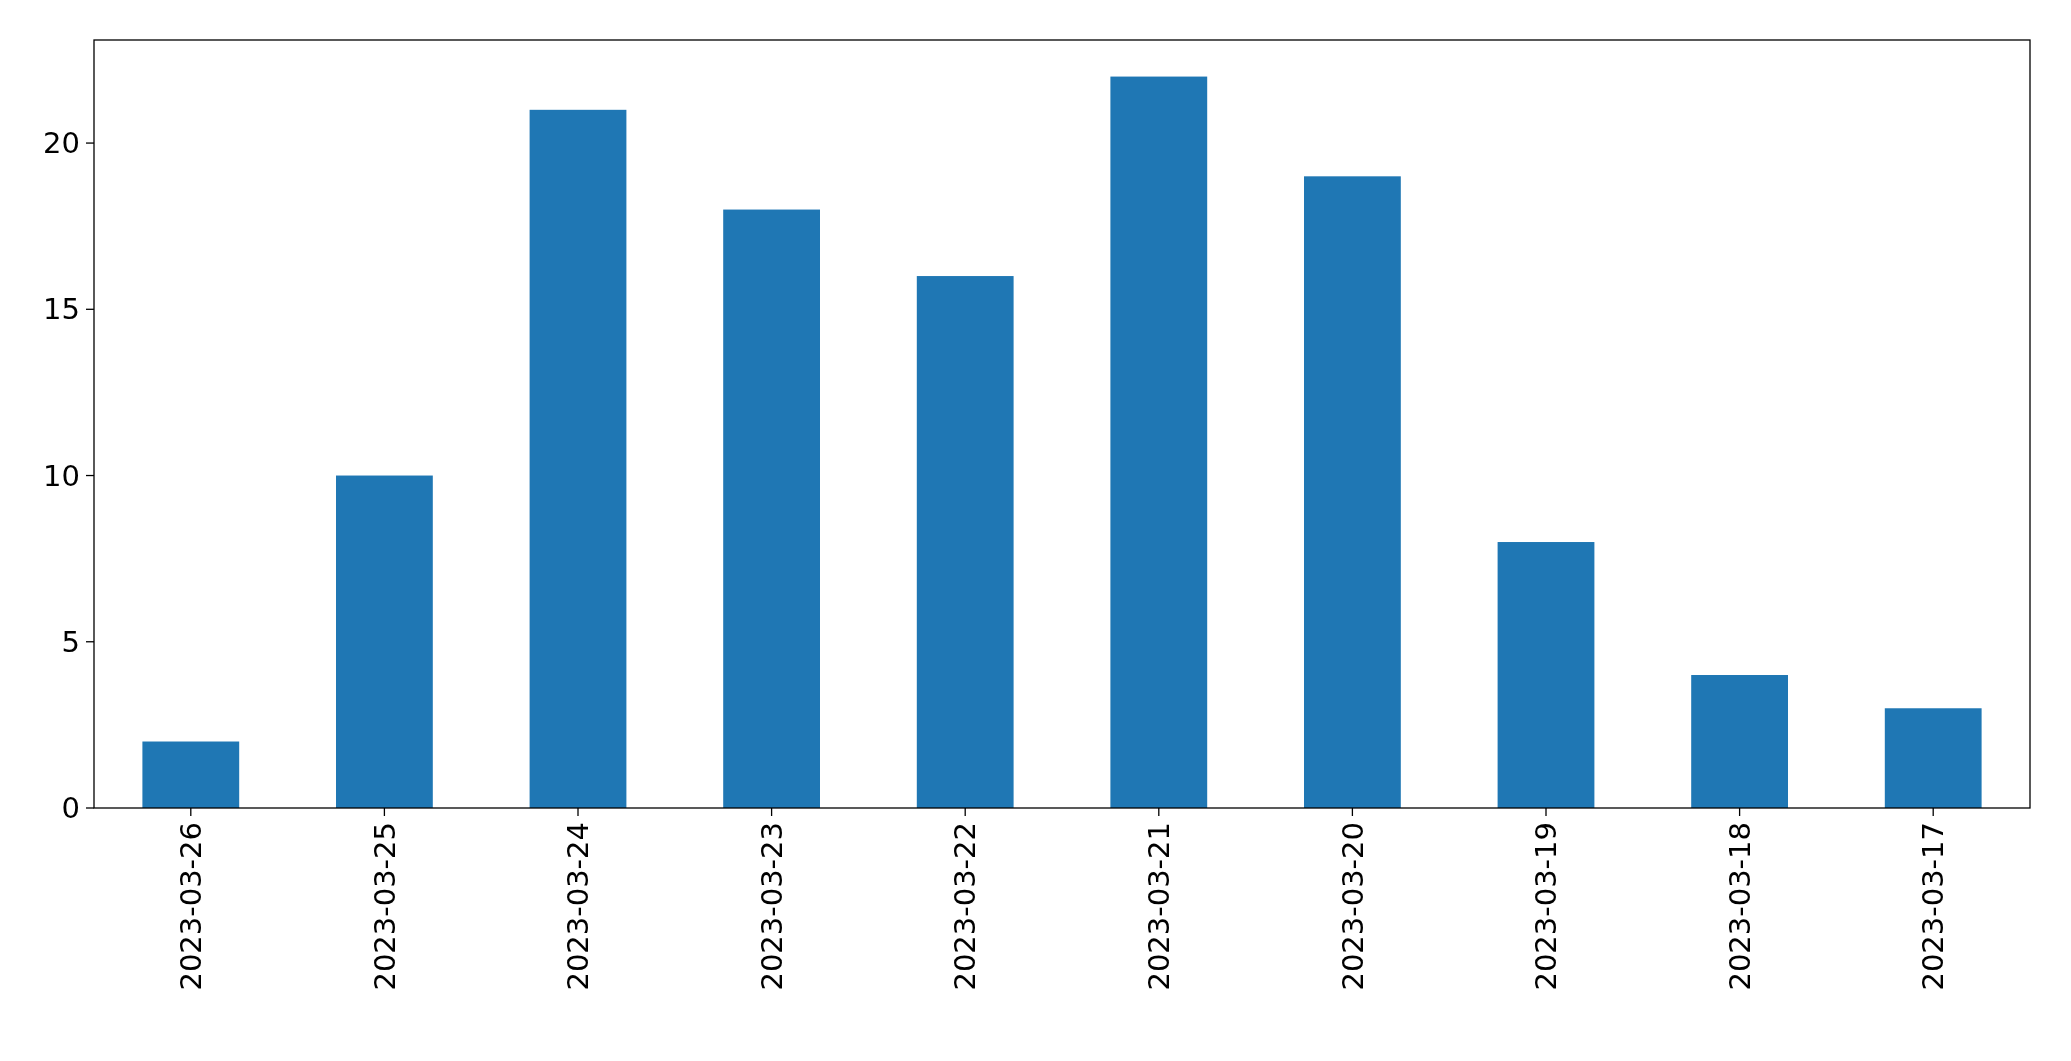 The image size is (2071, 1061). I want to click on x-tick-label: 2023-03-26, so click(190, 906).